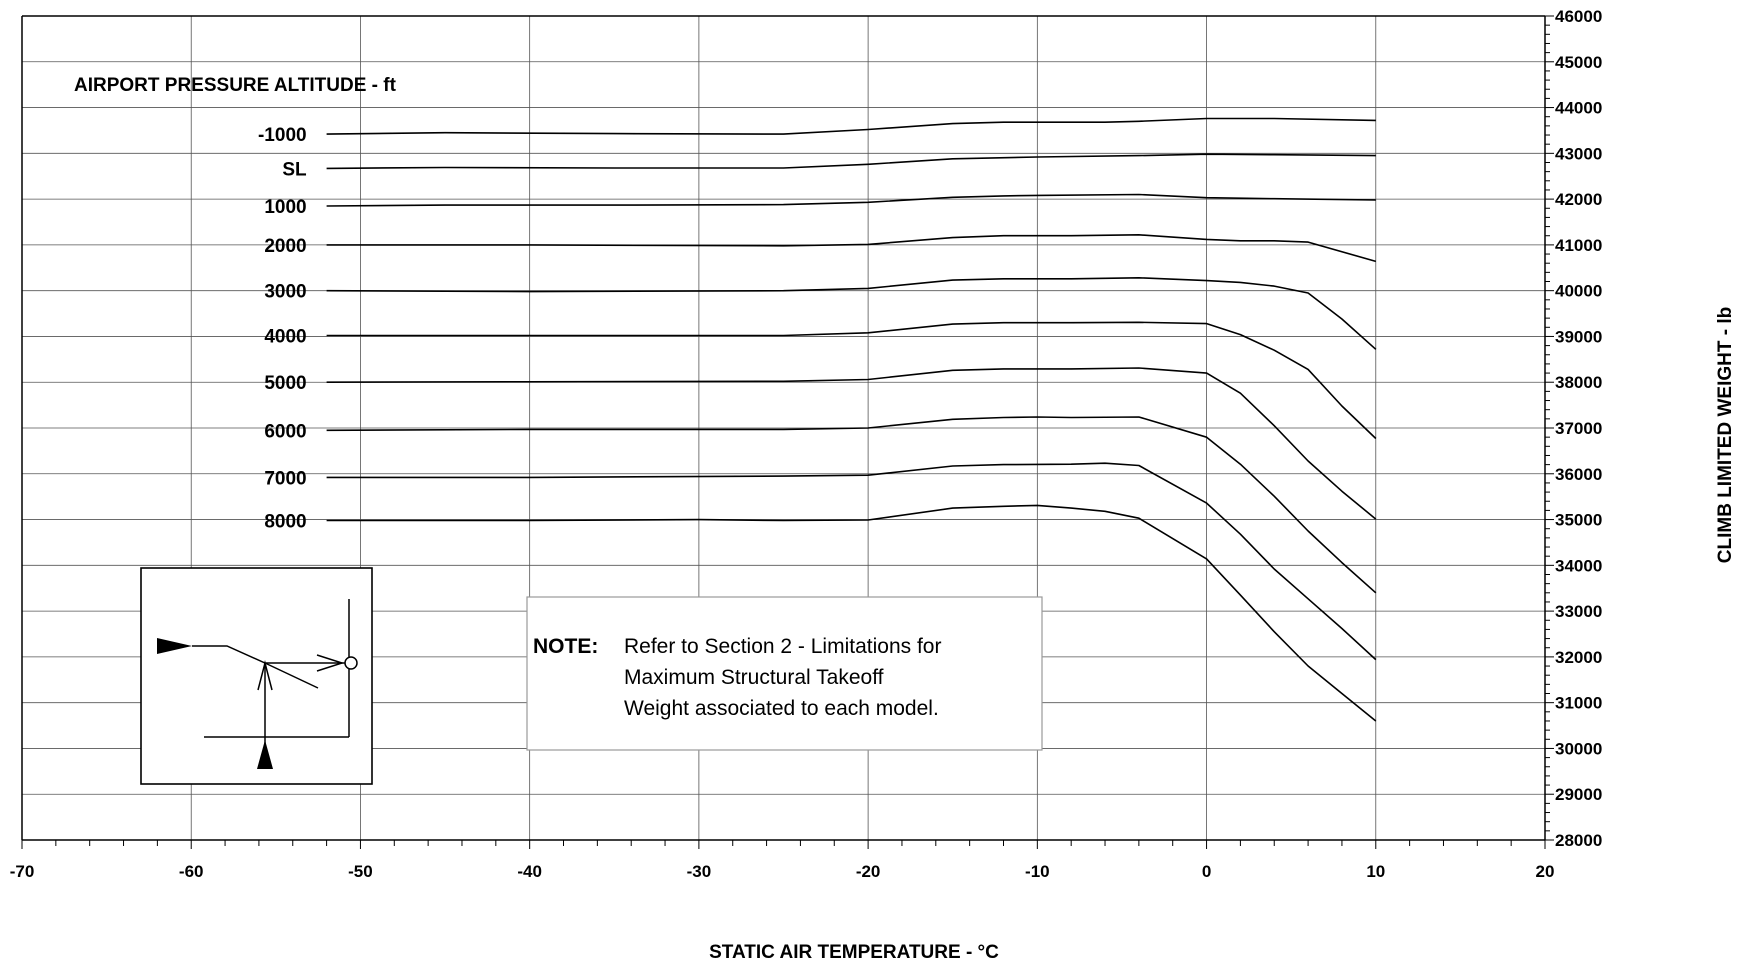  Describe the element at coordinates (565, 646) in the screenshot. I see `note-label: NOTE:` at that location.